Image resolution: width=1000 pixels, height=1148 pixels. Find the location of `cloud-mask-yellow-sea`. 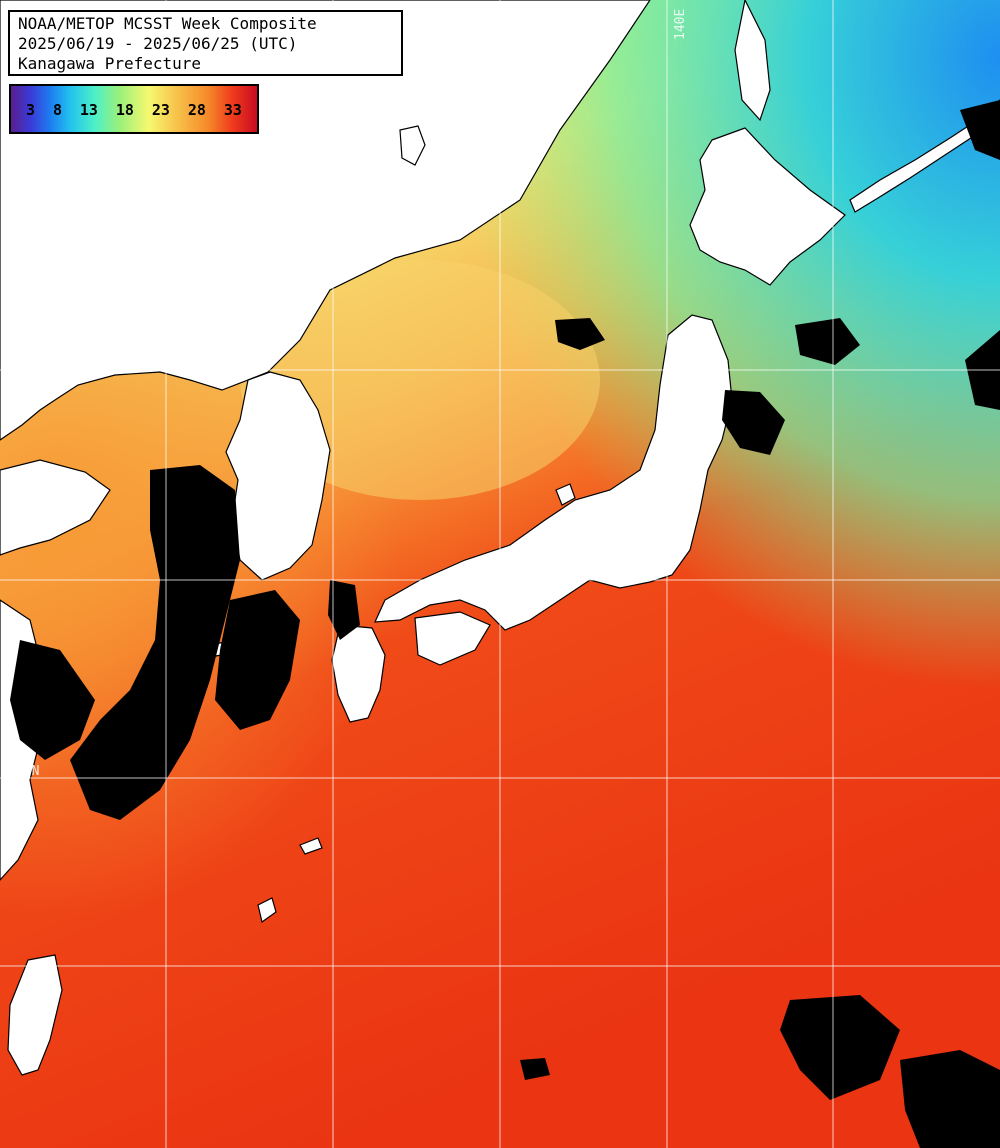

cloud-mask-yellow-sea is located at coordinates (155, 642).